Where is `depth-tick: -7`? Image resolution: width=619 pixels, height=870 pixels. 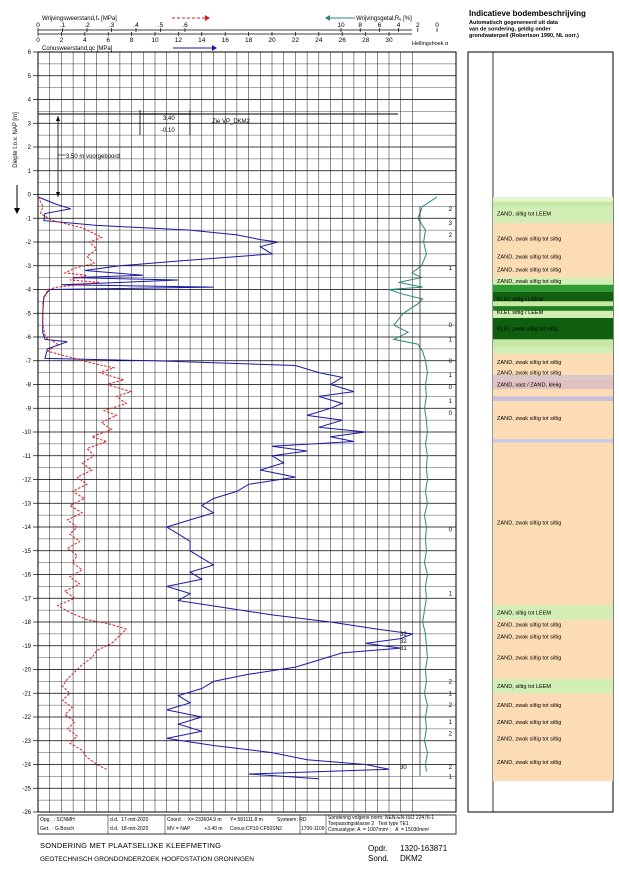 depth-tick: -7 is located at coordinates (29, 362).